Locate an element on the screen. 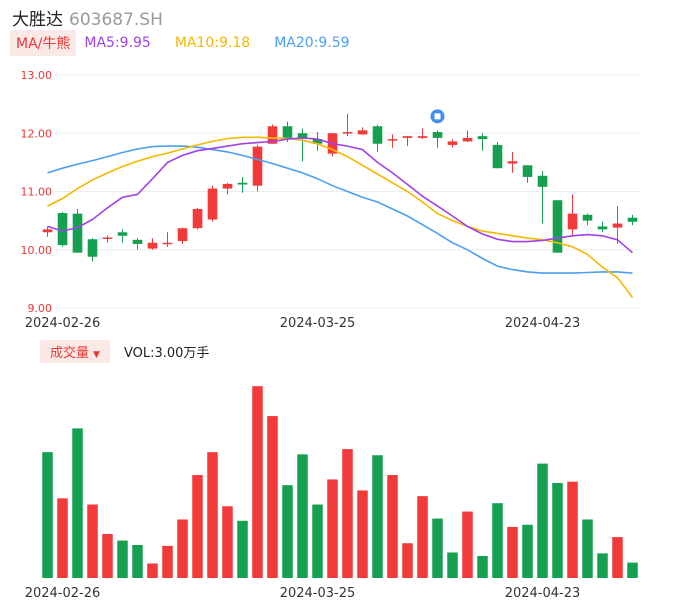  volume-legend: 成交量 ▼ VOL:3.00万手 is located at coordinates (125, 351).